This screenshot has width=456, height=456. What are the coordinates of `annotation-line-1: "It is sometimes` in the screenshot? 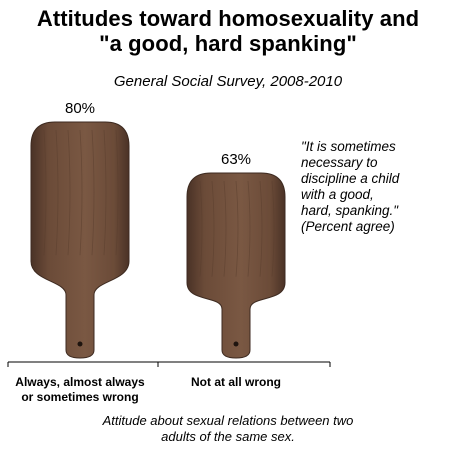 It's located at (348, 146).